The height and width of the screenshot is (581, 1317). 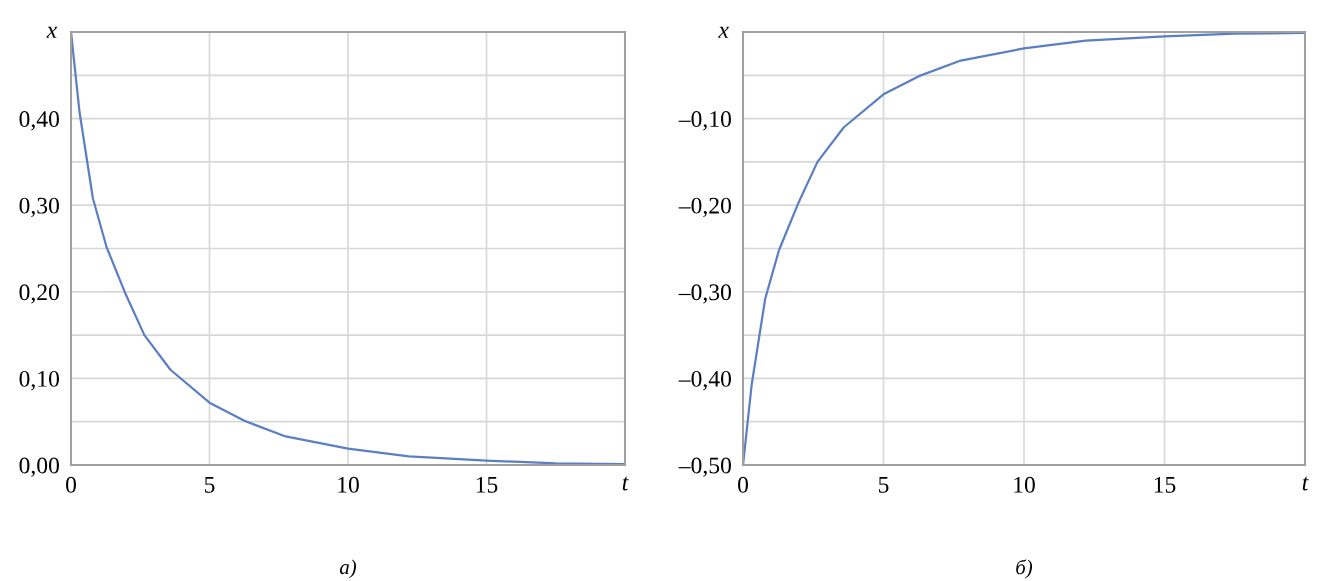 I want to click on y-tick-label: 0,00, so click(x=39, y=467).